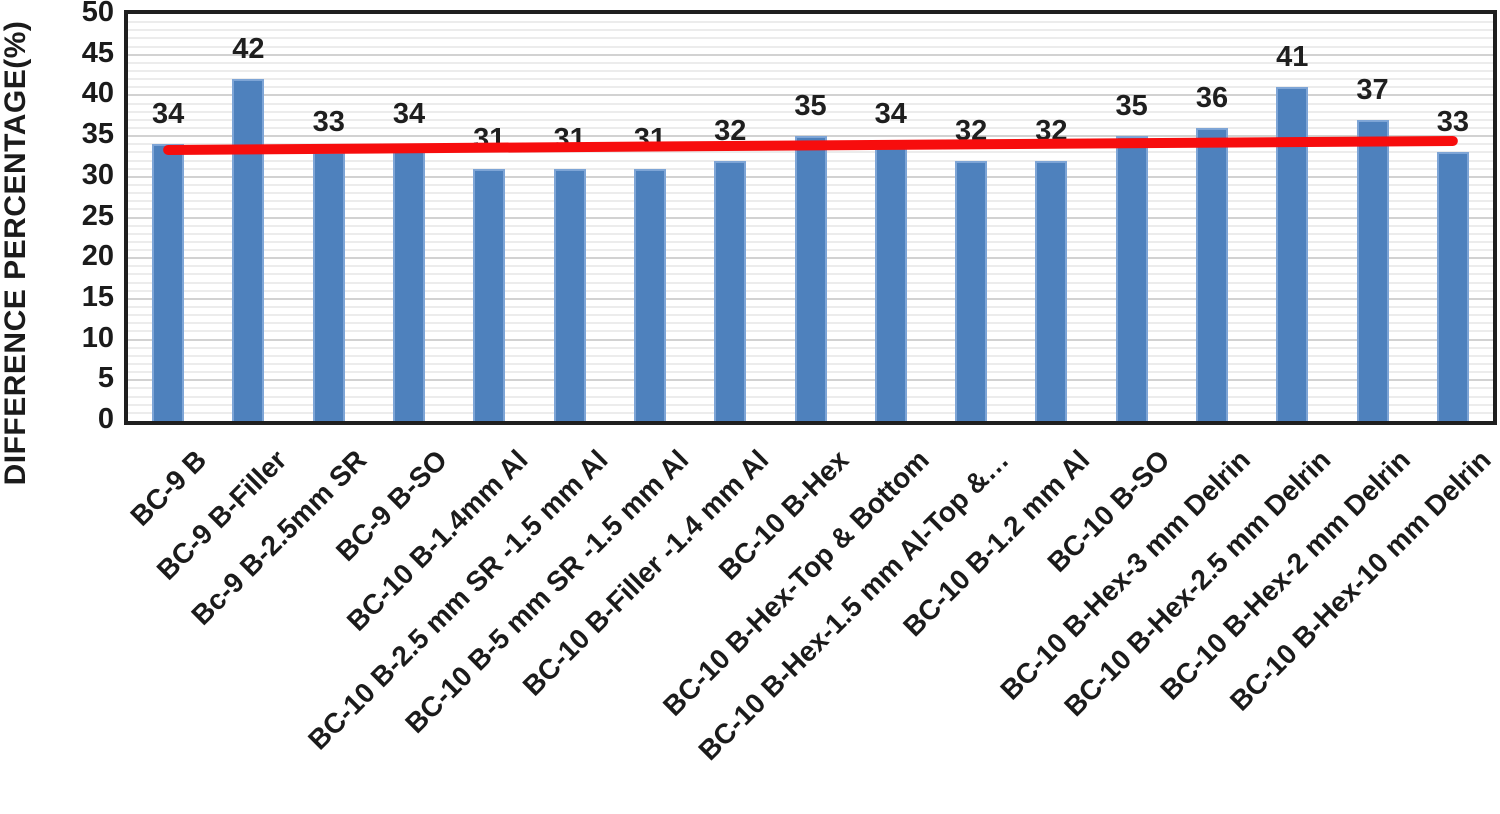 This screenshot has height=814, width=1500. What do you see at coordinates (97, 174) in the screenshot?
I see `y-tick-label: 30` at bounding box center [97, 174].